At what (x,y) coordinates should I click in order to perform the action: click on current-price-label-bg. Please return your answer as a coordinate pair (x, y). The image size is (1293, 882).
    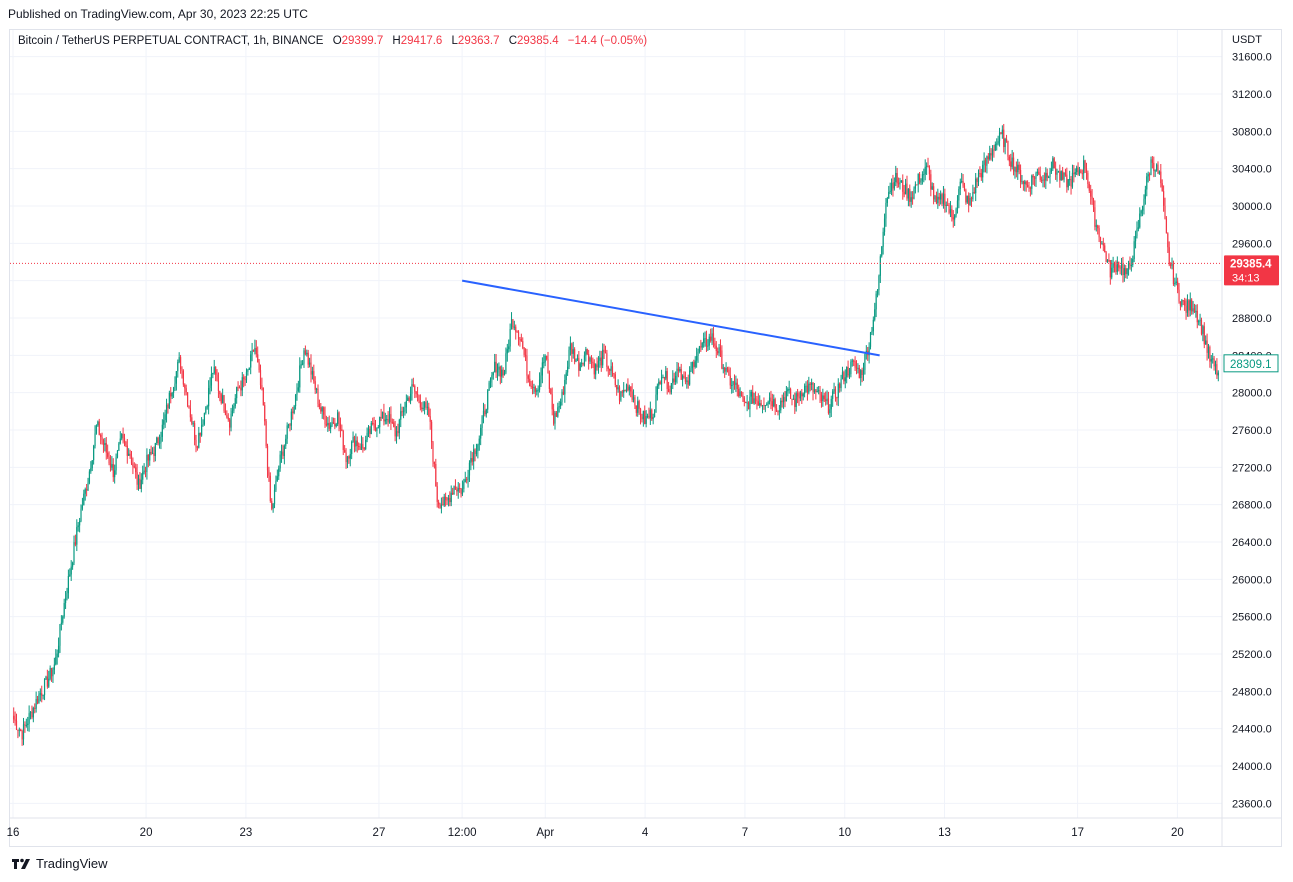
    Looking at the image, I should click on (1251, 270).